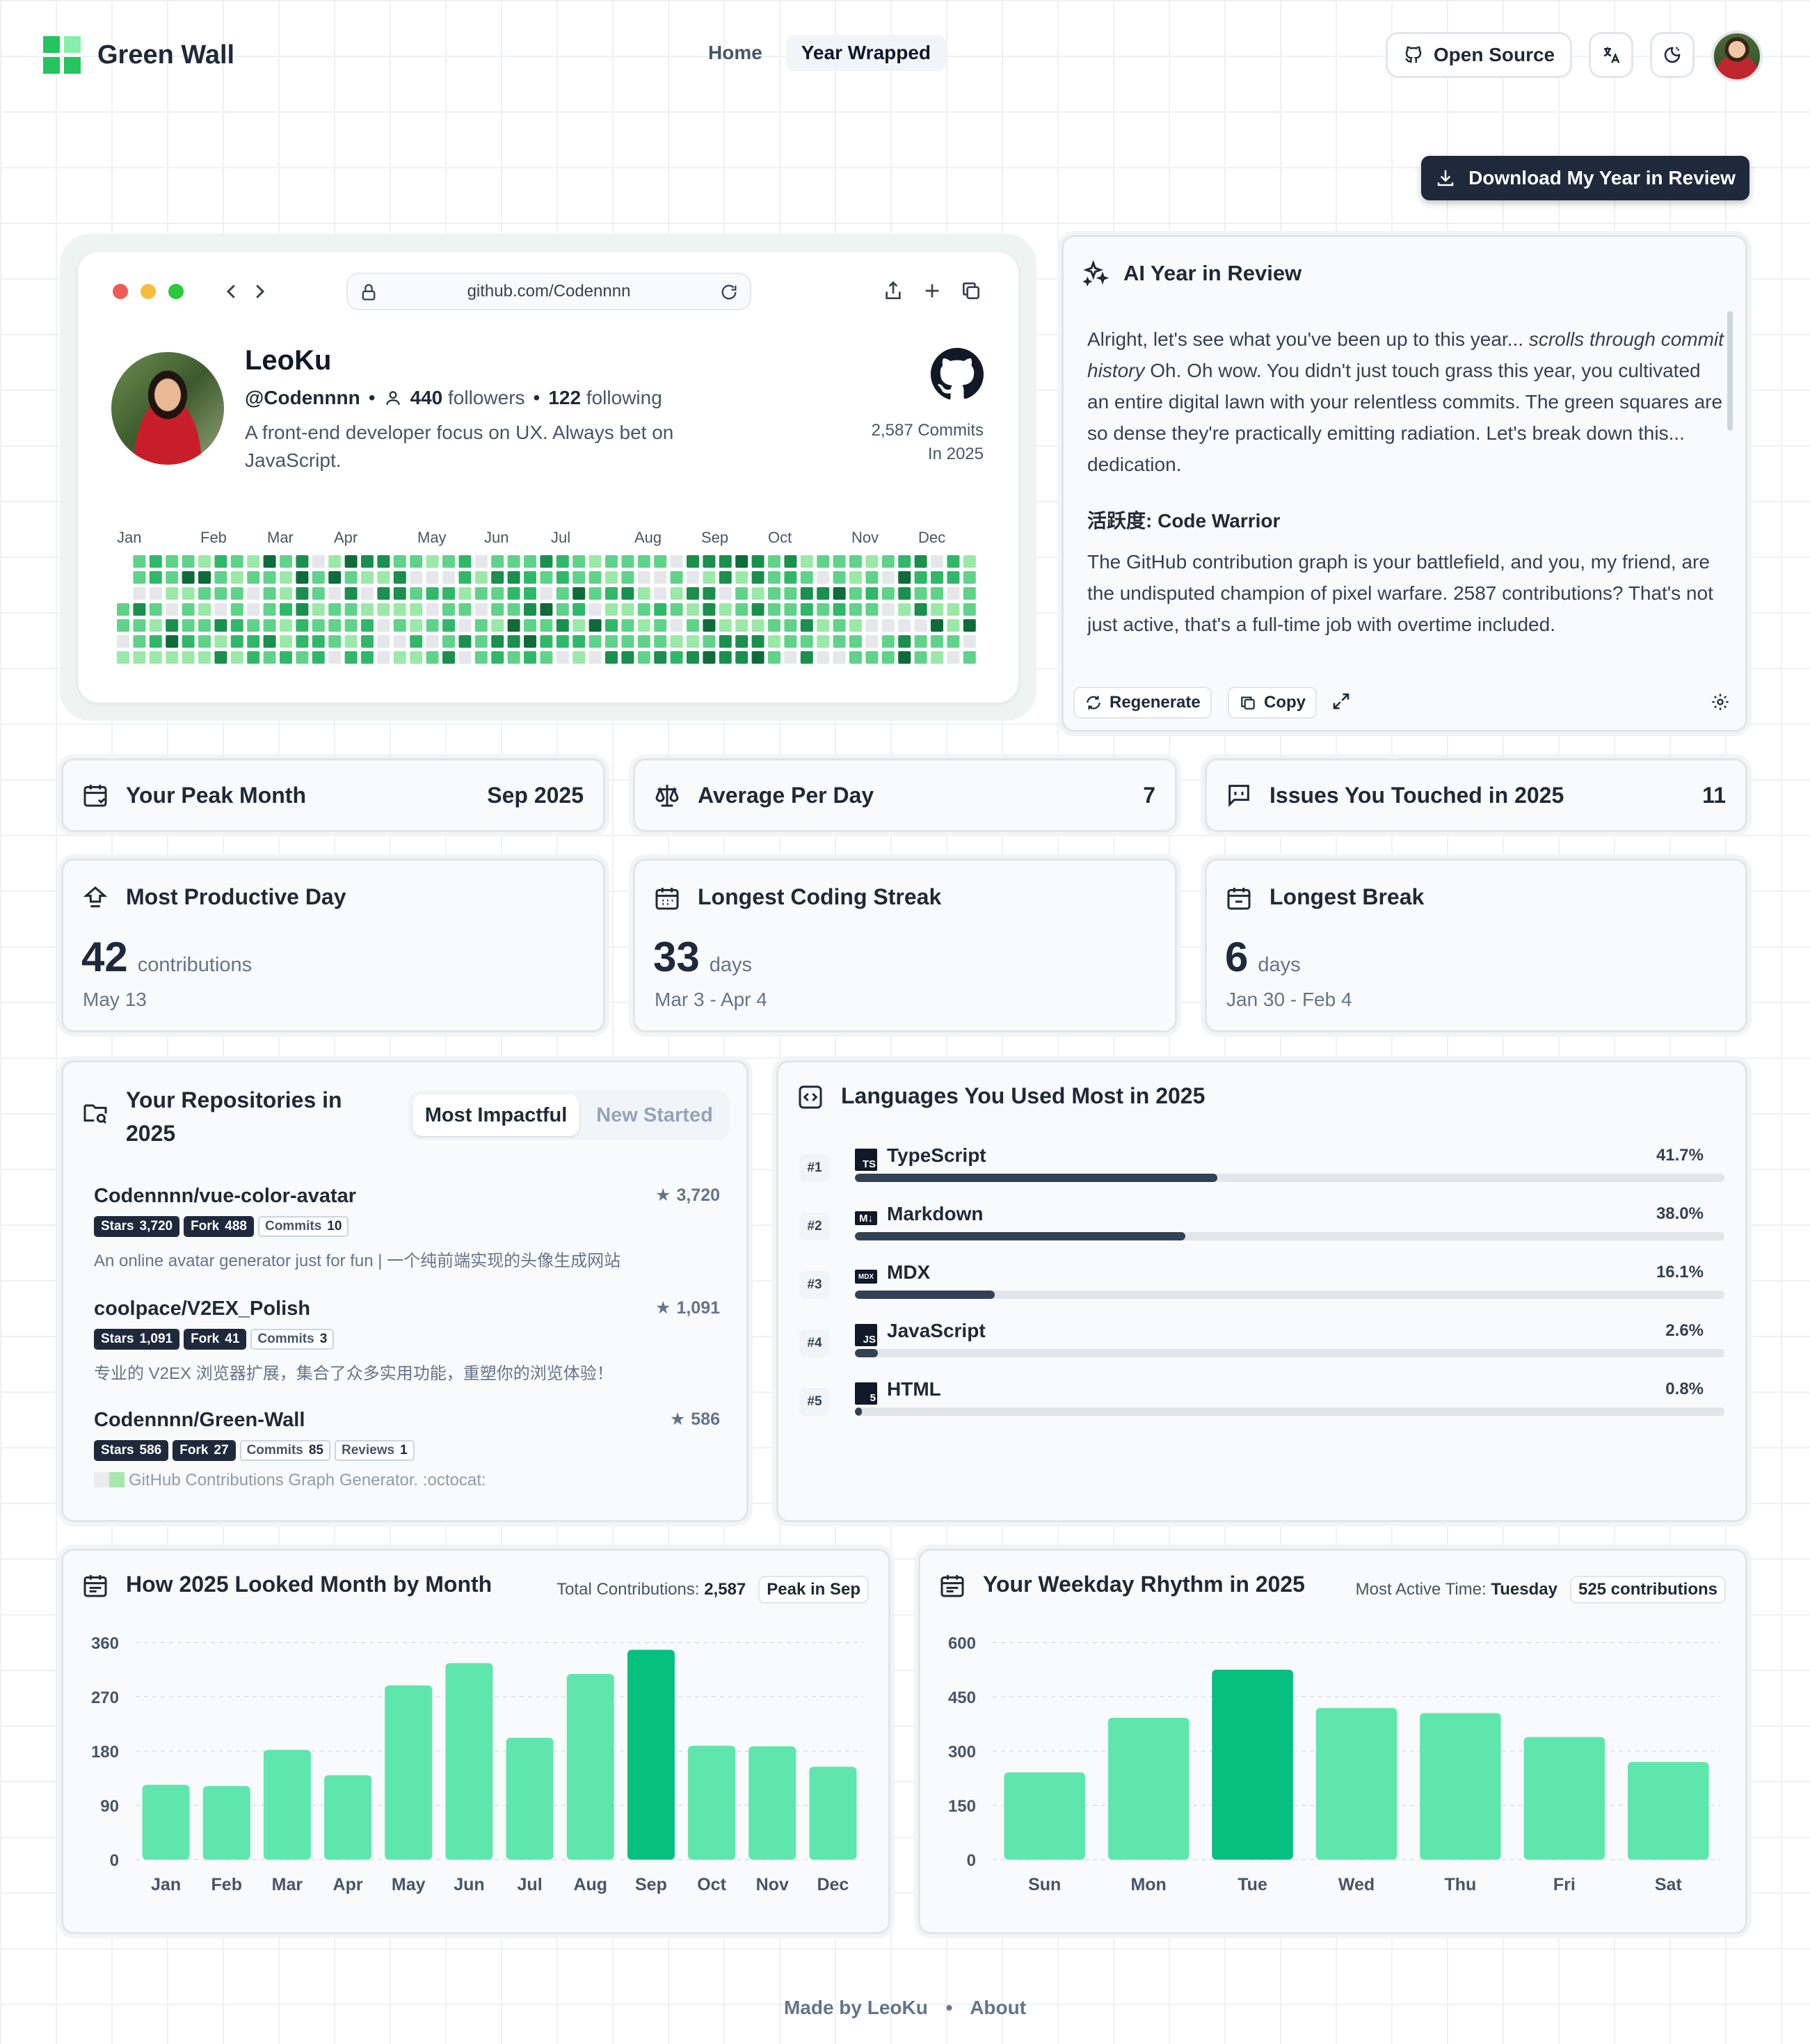  Describe the element at coordinates (1405, 354) in the screenshot. I see `ai-intro-italic: scrolls through commit history` at that location.